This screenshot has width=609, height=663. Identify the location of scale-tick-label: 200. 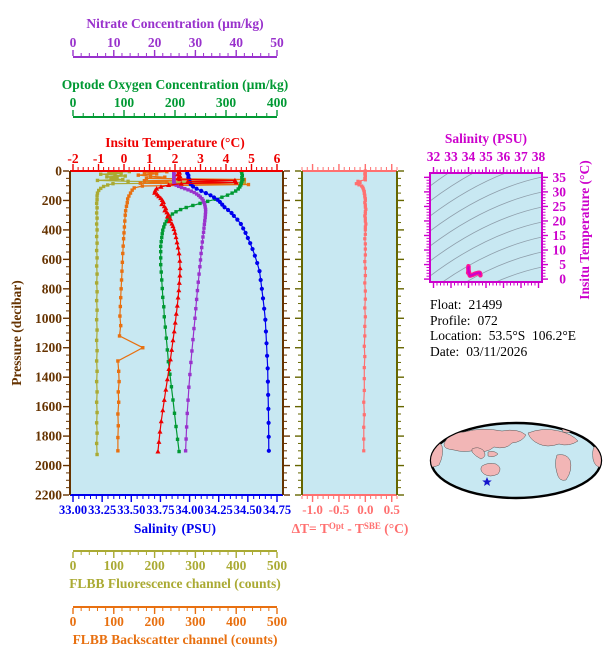
(154, 565).